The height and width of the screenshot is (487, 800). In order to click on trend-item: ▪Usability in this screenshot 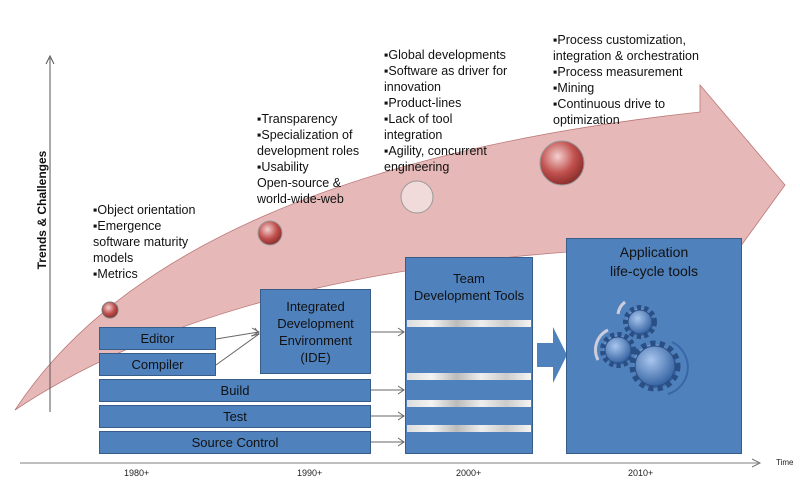, I will do `click(283, 167)`.